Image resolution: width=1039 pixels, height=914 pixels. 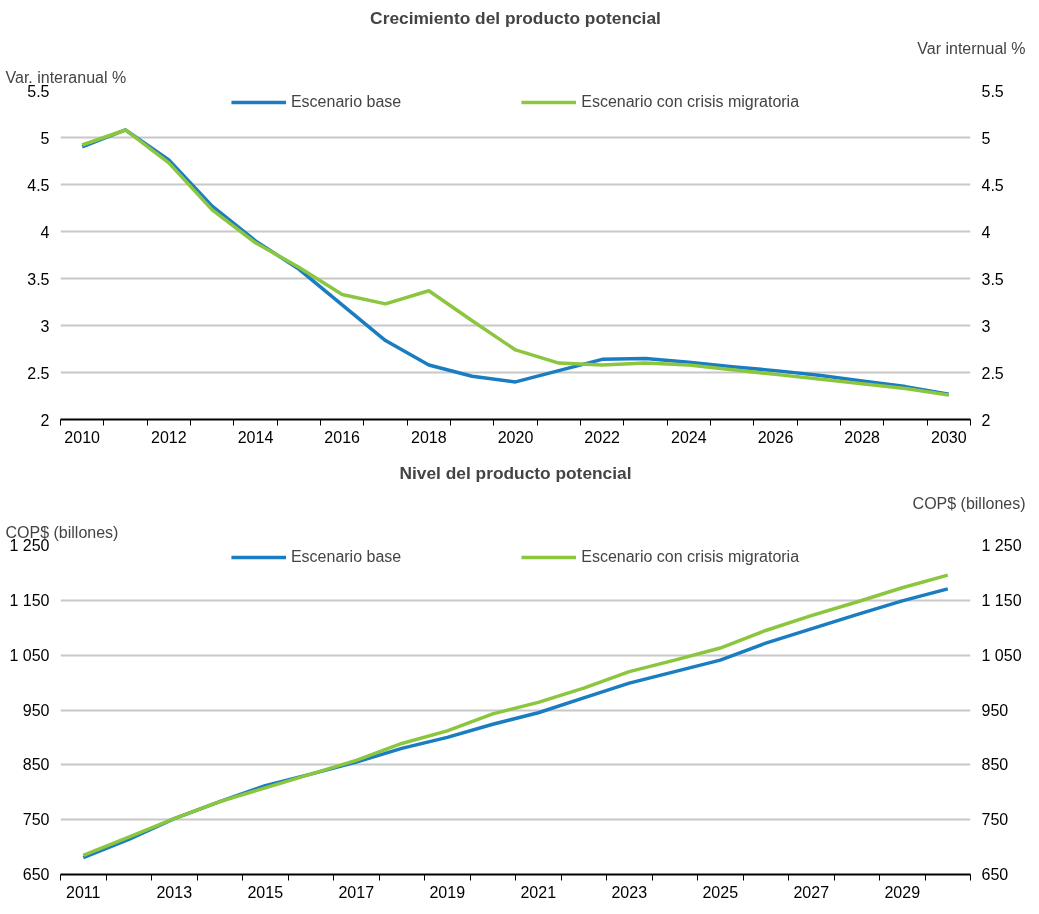 I want to click on y-tick-label: 750, so click(x=36, y=820).